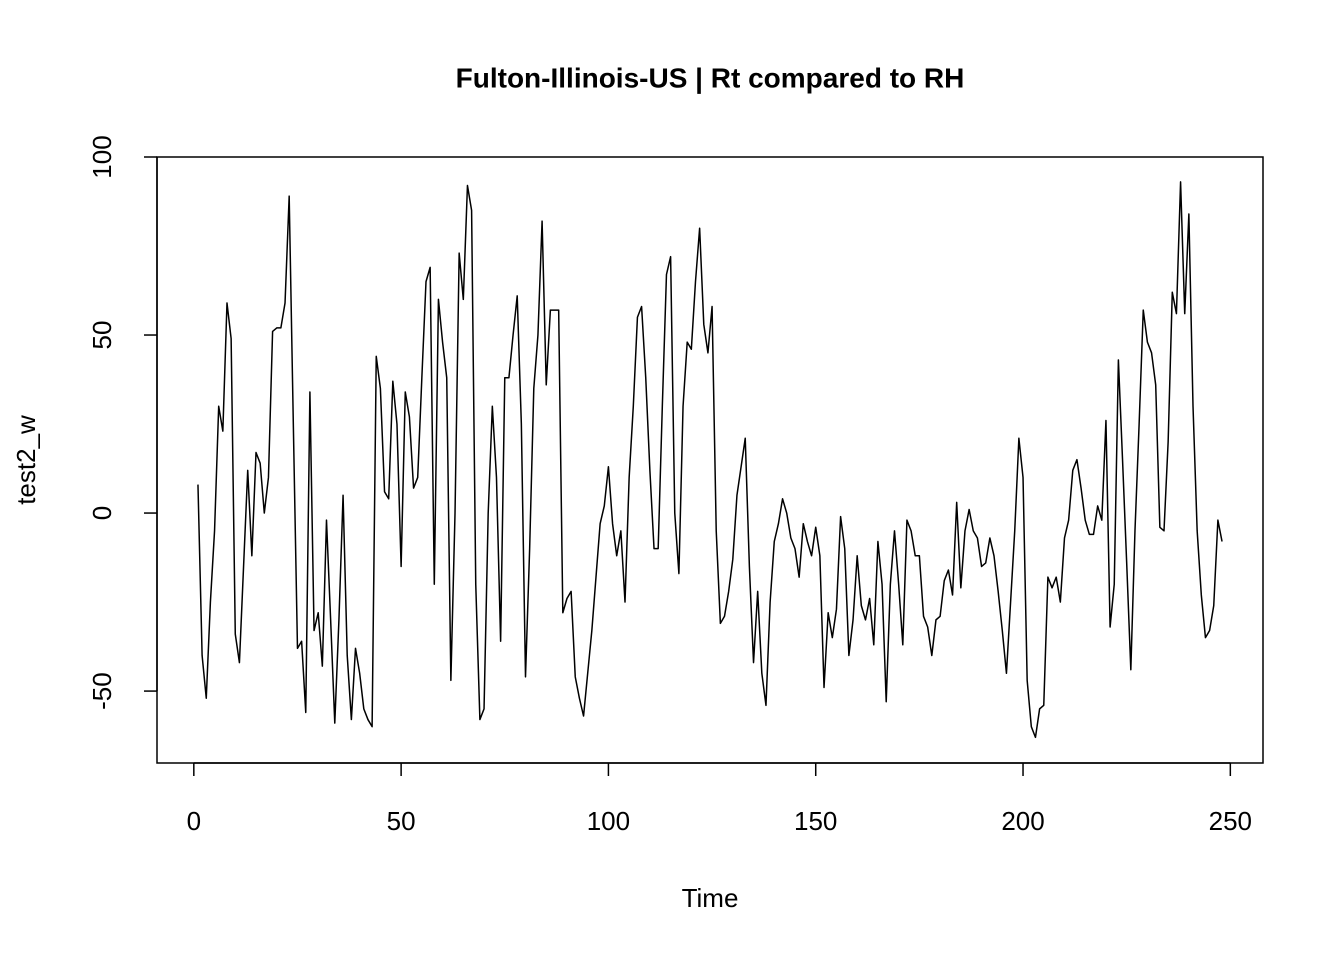 This screenshot has width=1344, height=960. Describe the element at coordinates (1230, 821) in the screenshot. I see `x-tick-label: 250` at that location.